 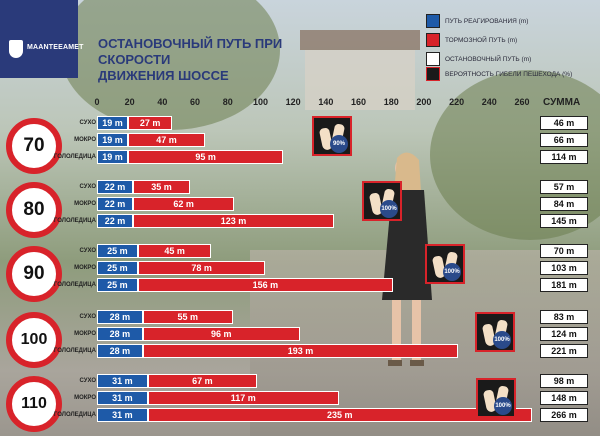 What do you see at coordinates (433, 74) in the screenshot?
I see `footprint-icon` at bounding box center [433, 74].